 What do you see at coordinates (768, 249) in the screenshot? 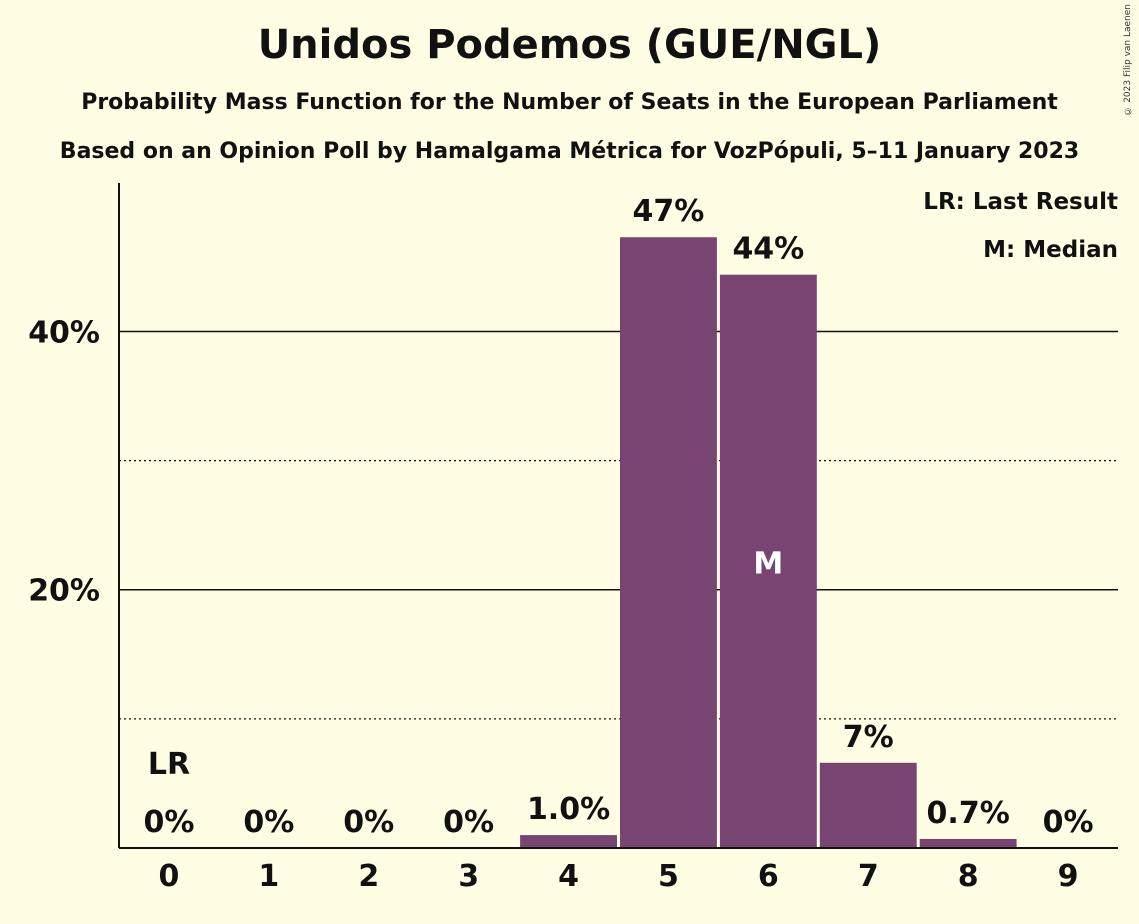
I see `bar-value-label: 44%` at bounding box center [768, 249].